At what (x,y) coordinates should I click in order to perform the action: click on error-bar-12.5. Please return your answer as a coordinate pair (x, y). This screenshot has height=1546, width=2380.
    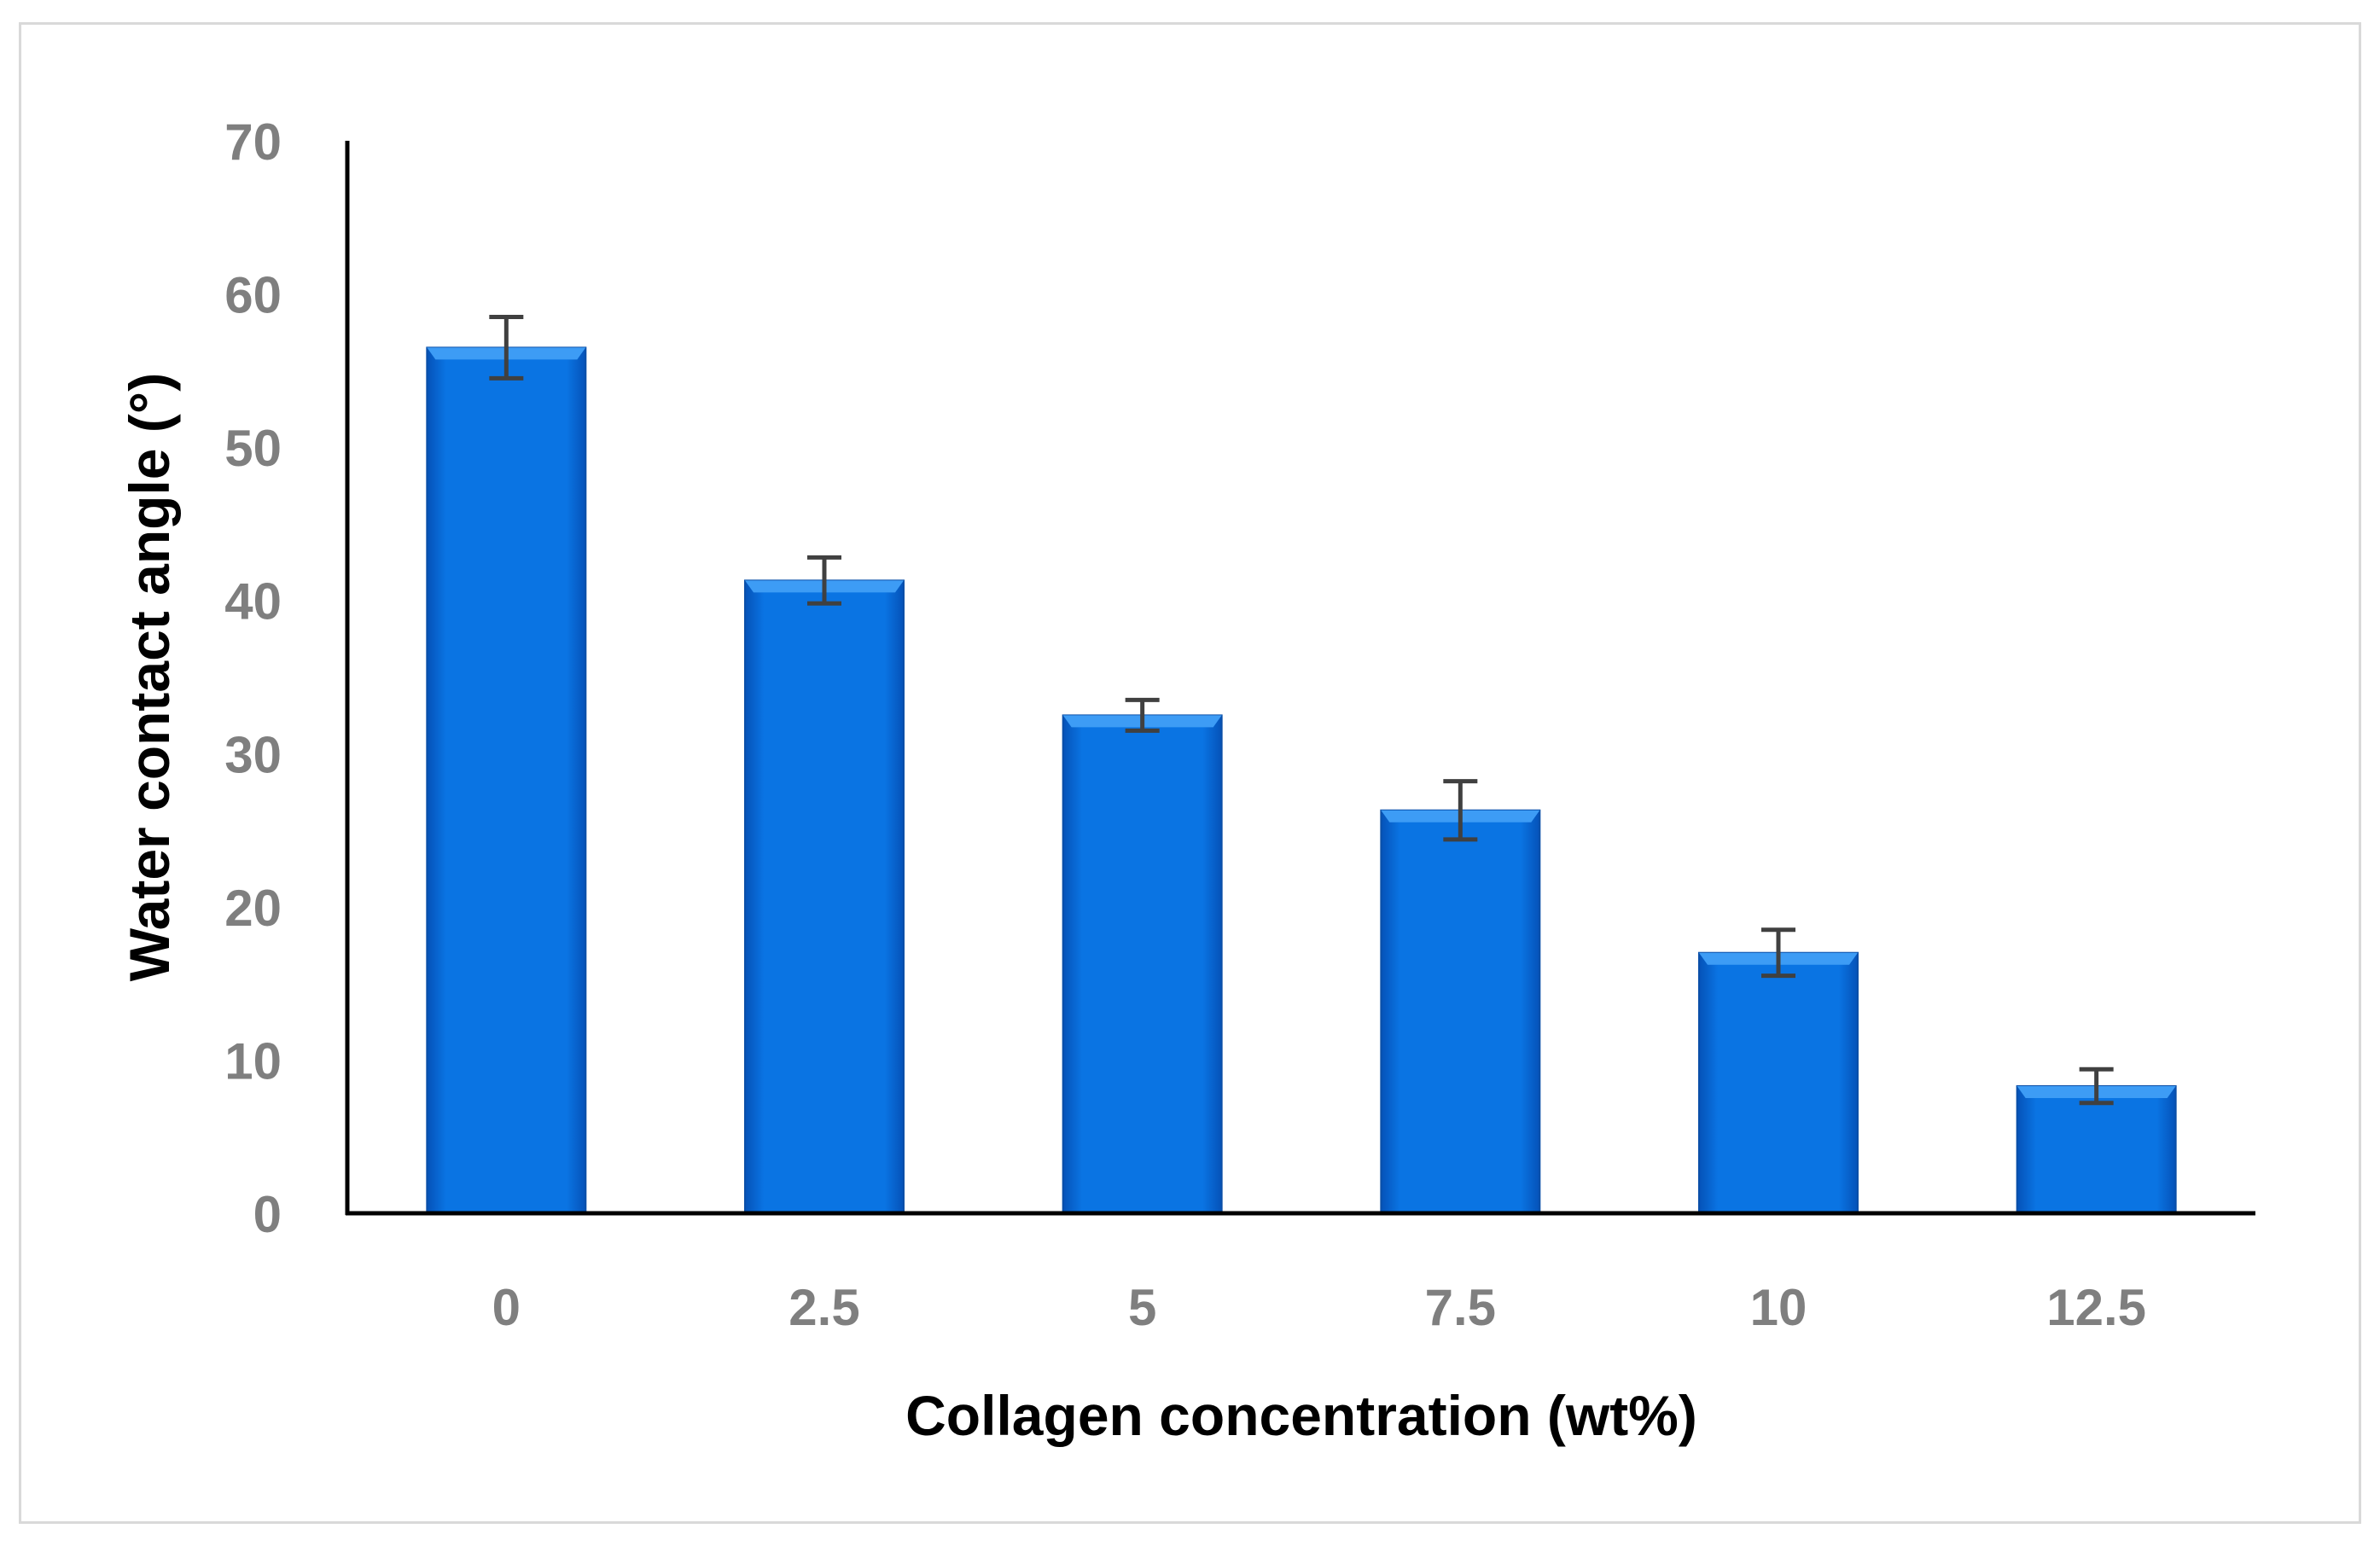
    Looking at the image, I should click on (2096, 1086).